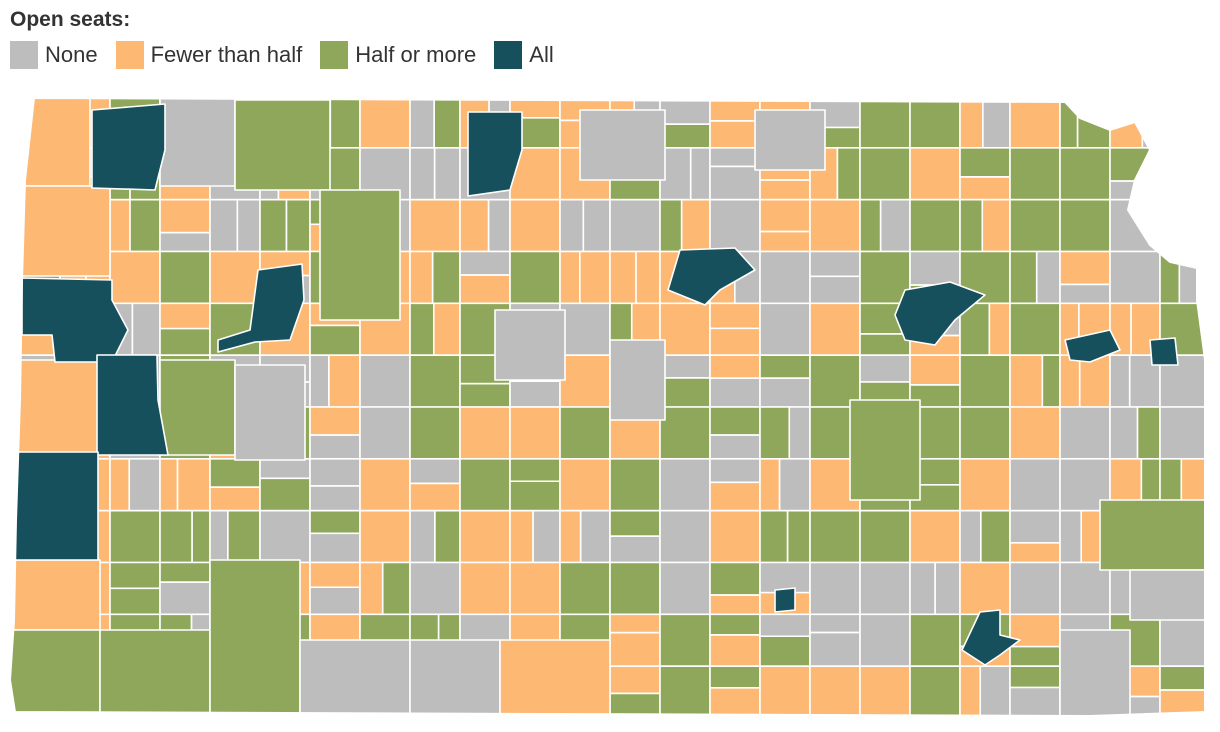  I want to click on legend-label-half-or-more: Half or more, so click(416, 54).